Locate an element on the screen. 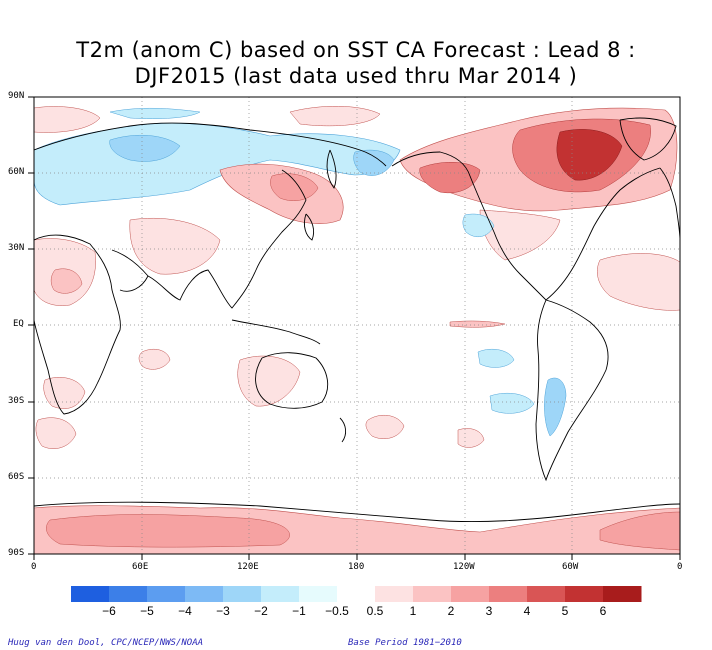 The height and width of the screenshot is (650, 712). coastline-indonesia is located at coordinates (276, 332).